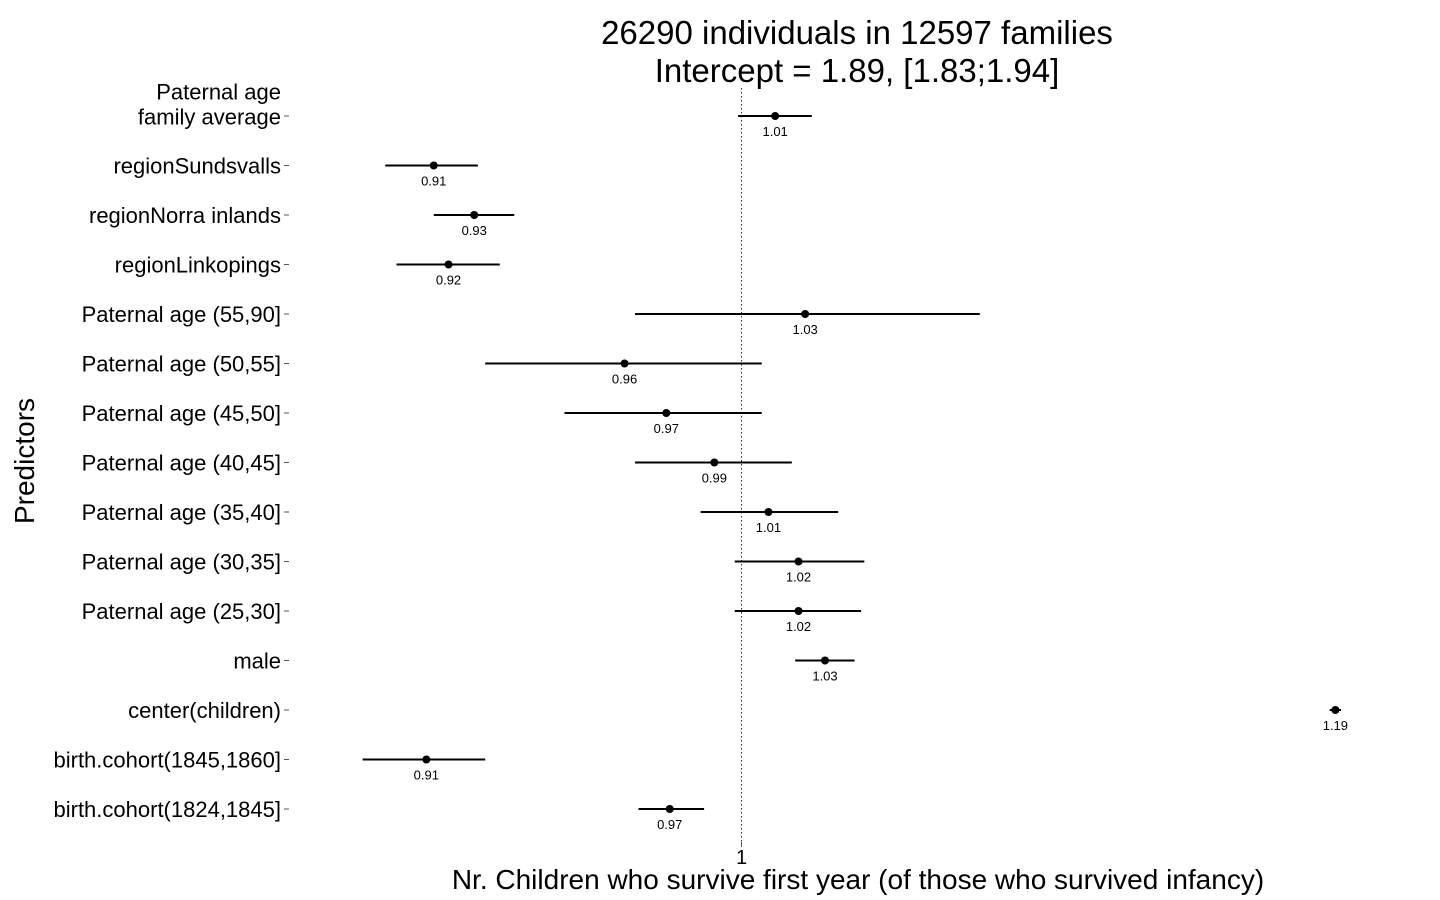 The image size is (1440, 900). I want to click on y-tick-label: Paternal age (25,30], so click(181, 611).